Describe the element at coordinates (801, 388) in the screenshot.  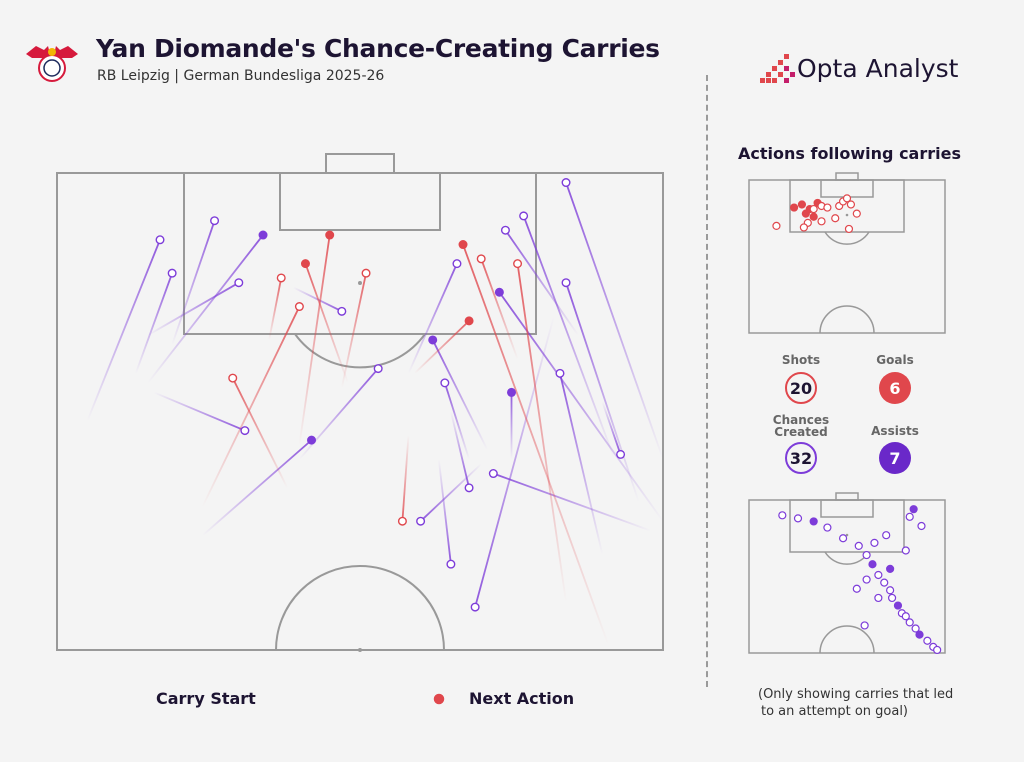
I see `stat-shots: 20` at that location.